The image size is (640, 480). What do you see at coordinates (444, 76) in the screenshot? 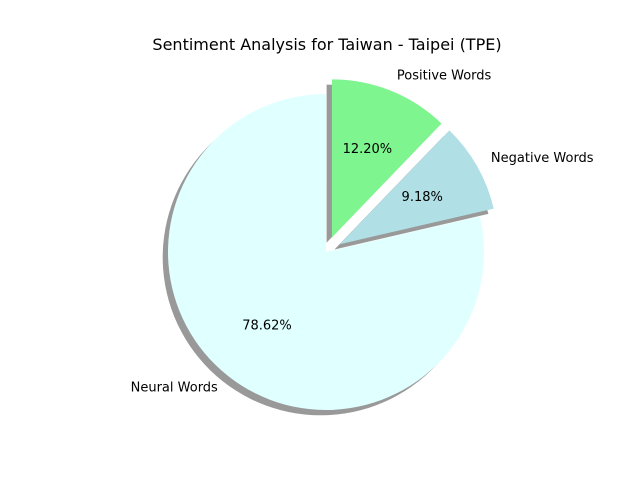
I see `slice-label: Positive Words` at bounding box center [444, 76].